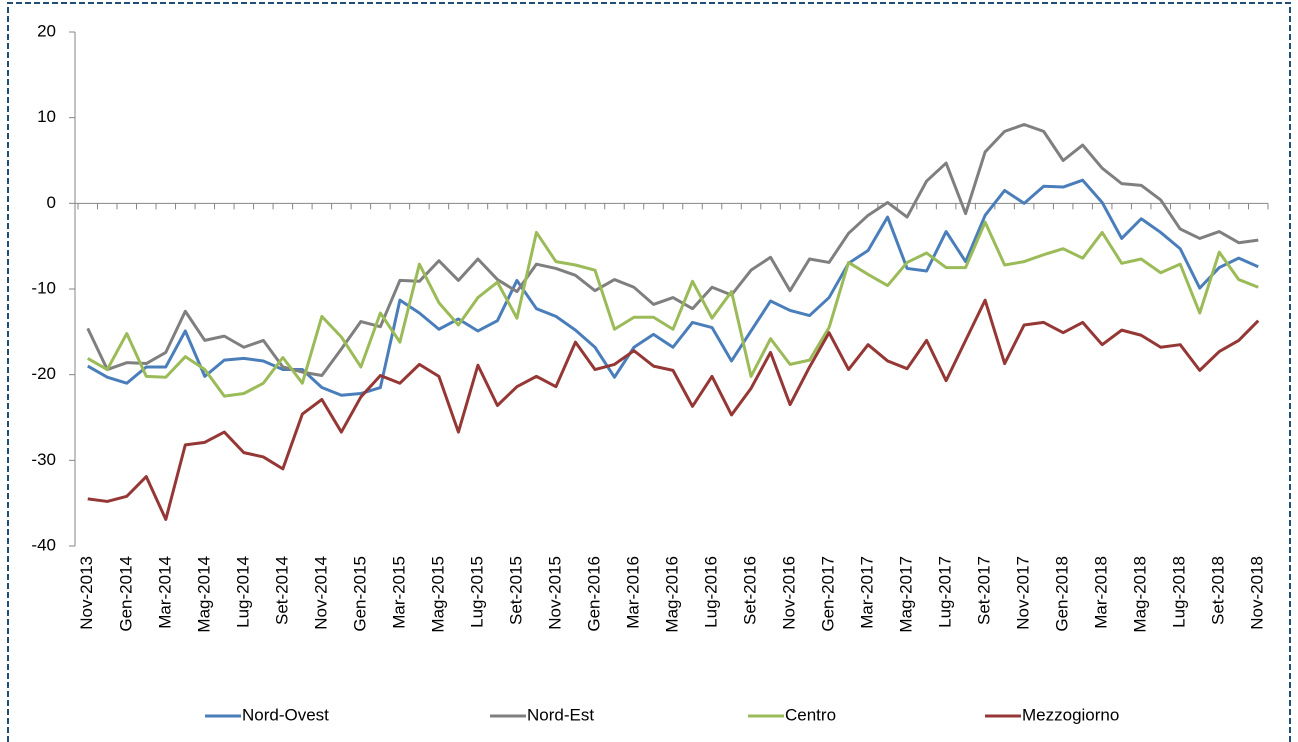 The height and width of the screenshot is (742, 1298). What do you see at coordinates (828, 594) in the screenshot?
I see `x-tick-label: Gen-2017` at bounding box center [828, 594].